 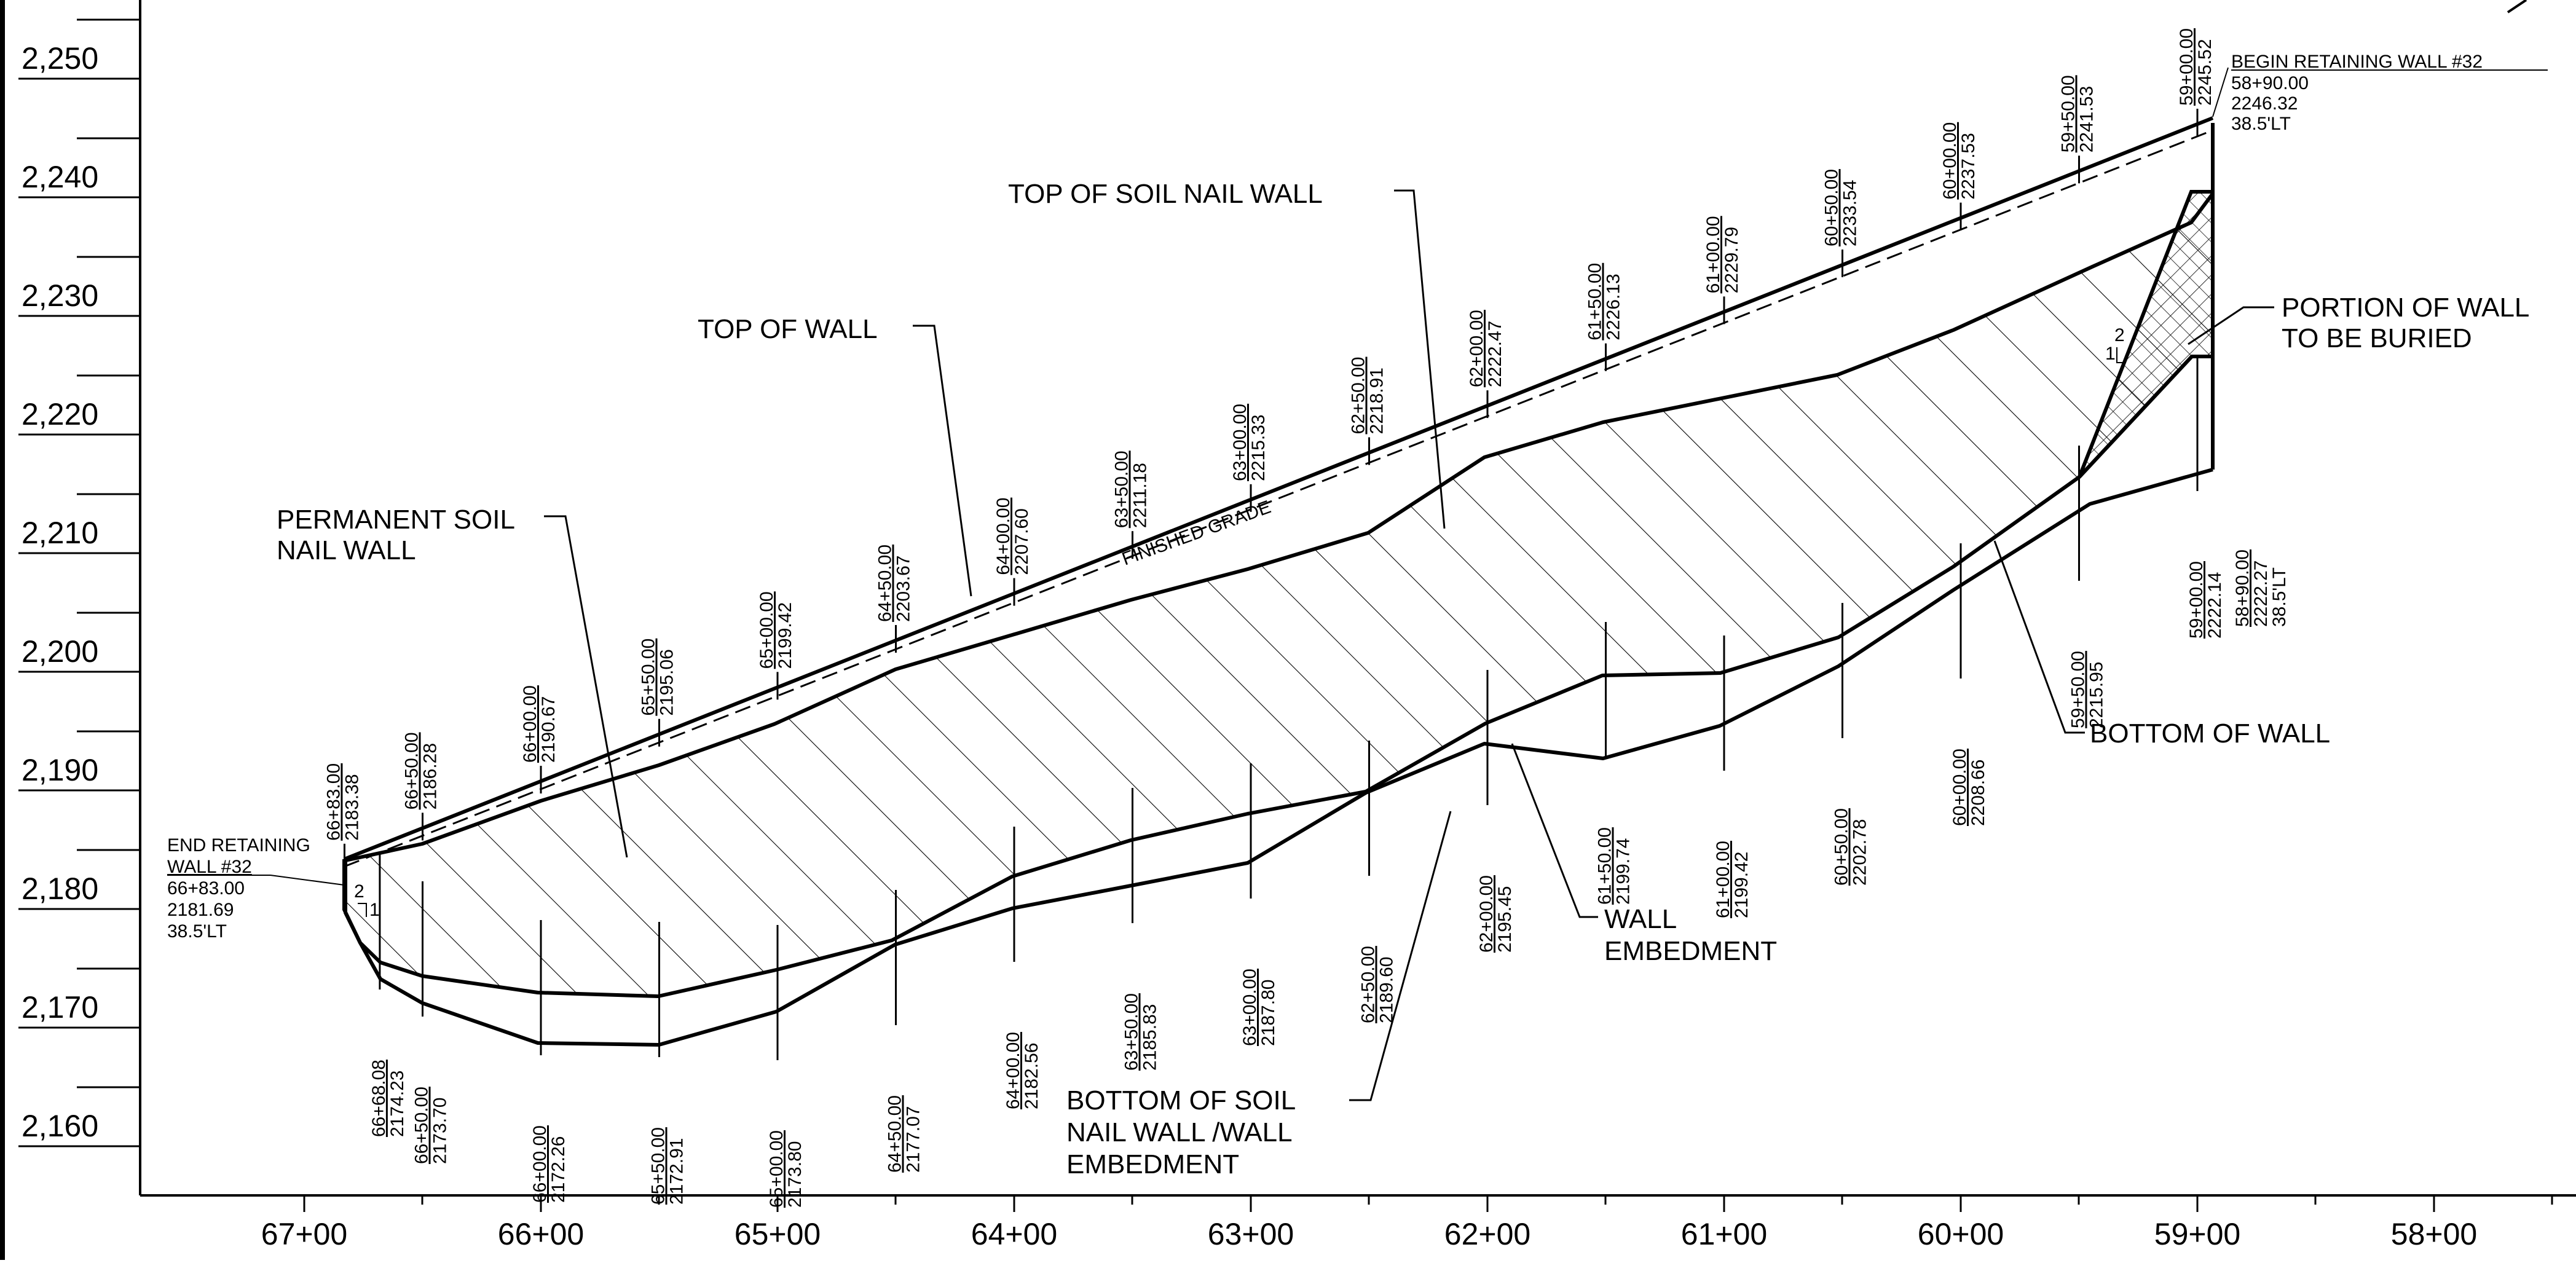 What do you see at coordinates (1377, 401) in the screenshot?
I see `svg-text: 2218.91` at bounding box center [1377, 401].